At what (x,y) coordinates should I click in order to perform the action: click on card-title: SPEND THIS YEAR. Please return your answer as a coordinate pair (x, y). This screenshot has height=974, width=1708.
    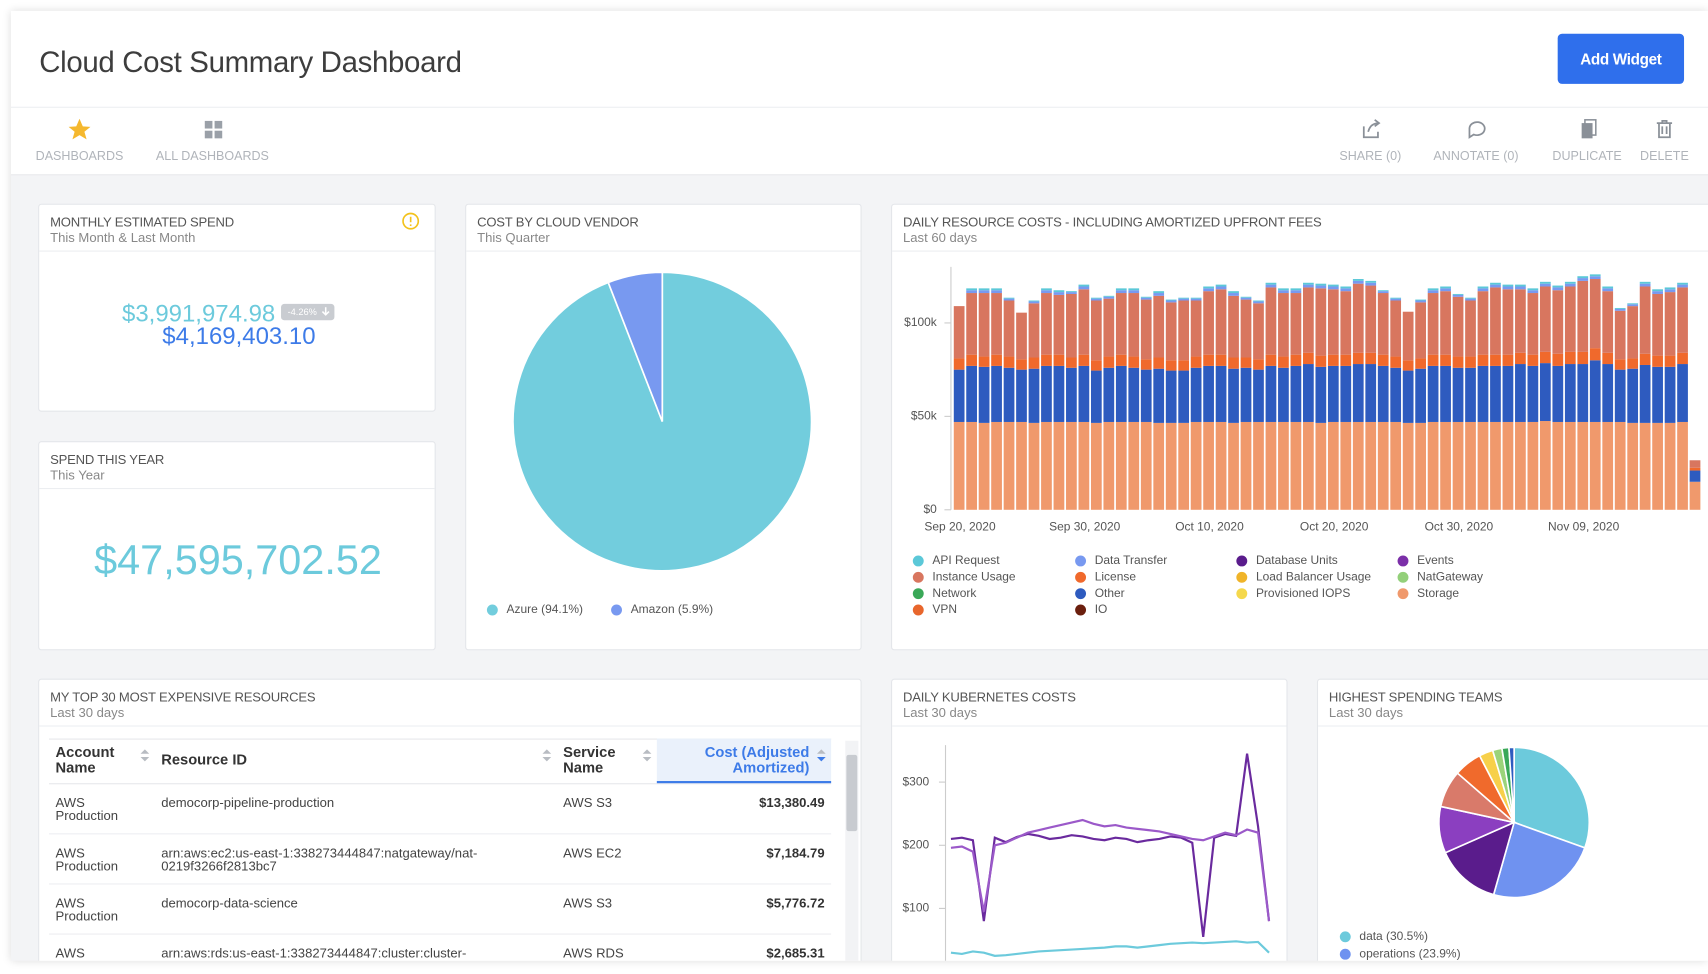
    Looking at the image, I should click on (107, 460).